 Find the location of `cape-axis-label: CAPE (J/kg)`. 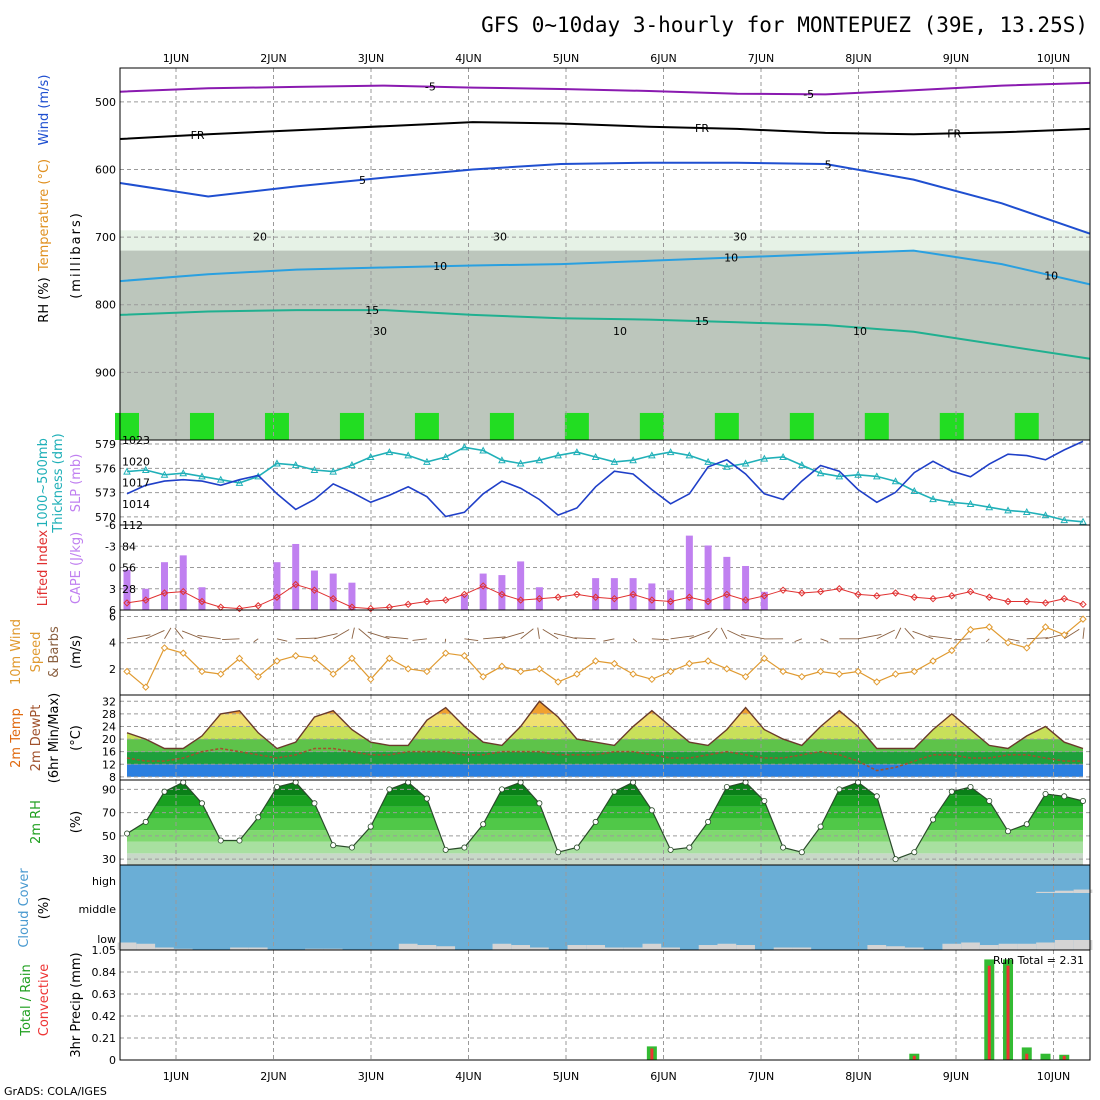

cape-axis-label: CAPE (J/kg) is located at coordinates (76, 568).